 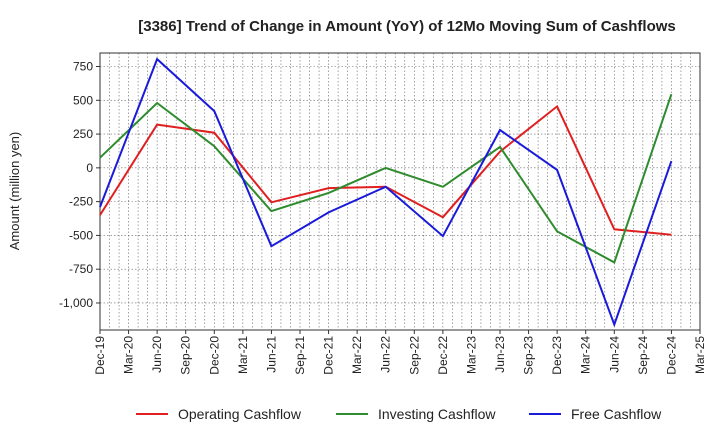 What do you see at coordinates (81, 269) in the screenshot?
I see `y-tick-label: -750` at bounding box center [81, 269].